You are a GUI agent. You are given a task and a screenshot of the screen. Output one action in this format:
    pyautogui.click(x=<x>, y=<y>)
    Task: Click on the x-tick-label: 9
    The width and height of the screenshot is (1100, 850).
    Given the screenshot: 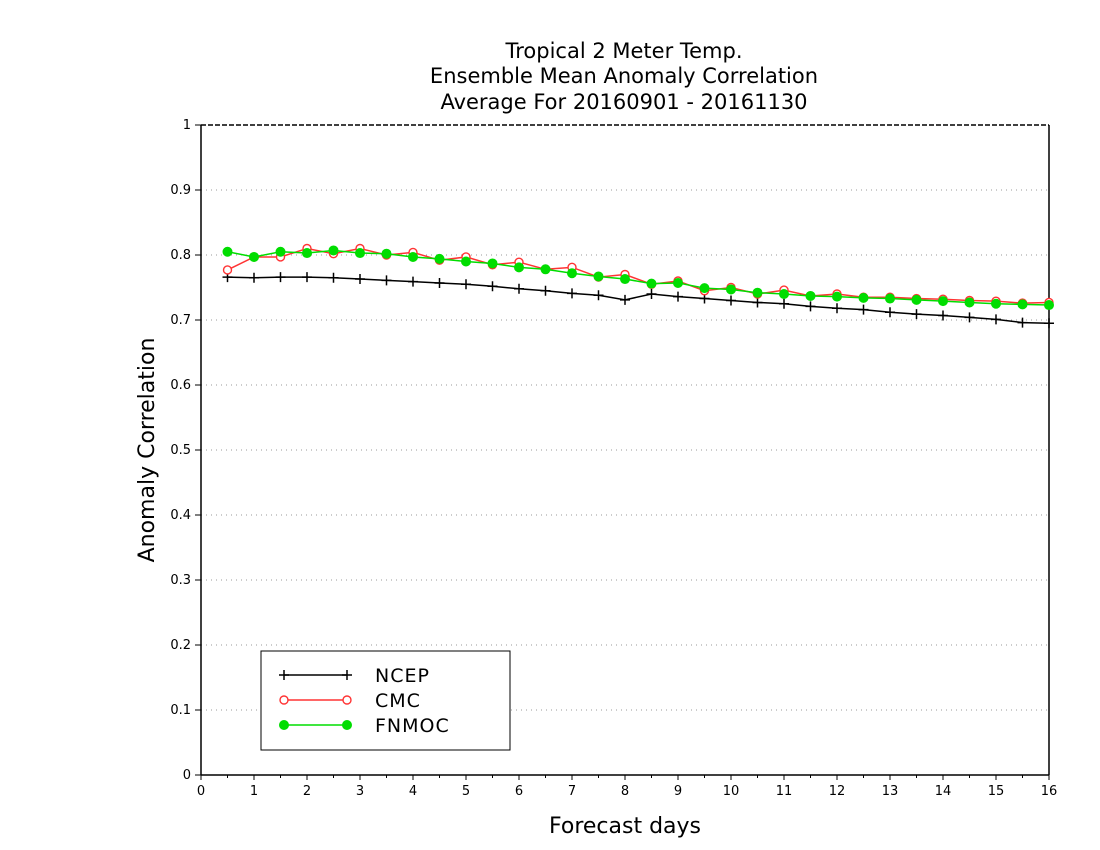 What is the action you would take?
    pyautogui.click(x=678, y=791)
    